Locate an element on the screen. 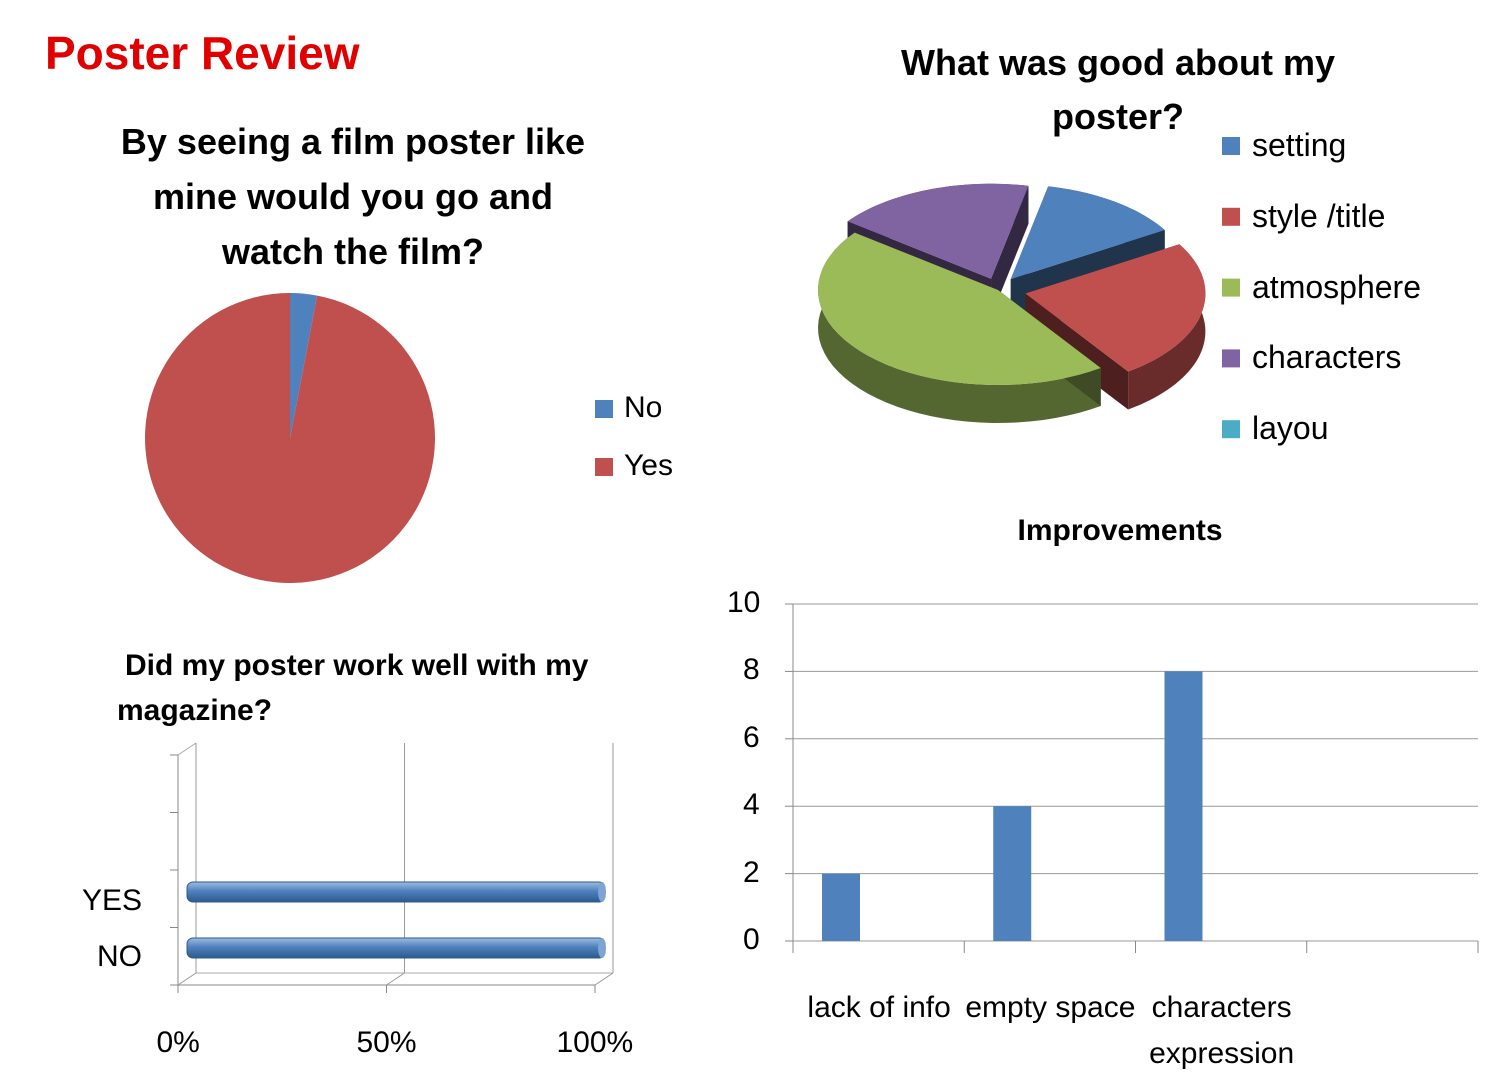  legend-label: characters is located at coordinates (1327, 357).